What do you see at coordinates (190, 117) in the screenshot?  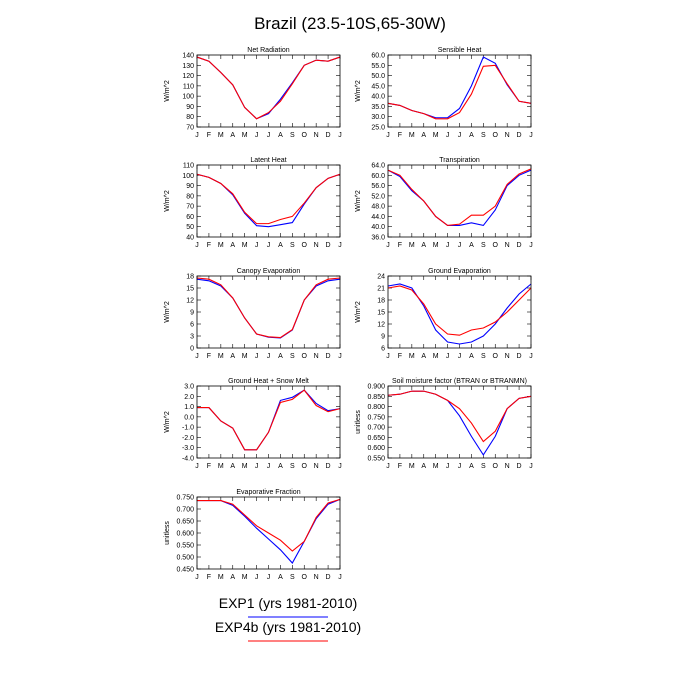 I see `y-tick-label: 80` at bounding box center [190, 117].